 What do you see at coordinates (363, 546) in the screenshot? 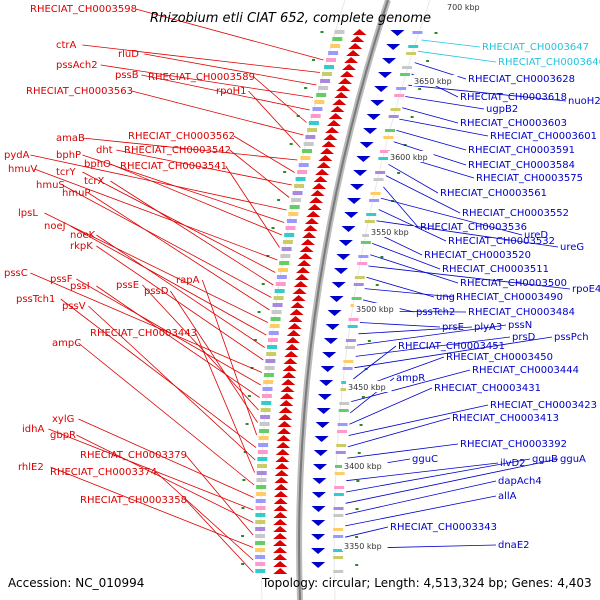
I see `kbp-tick-label: 3350 kbp` at bounding box center [363, 546].